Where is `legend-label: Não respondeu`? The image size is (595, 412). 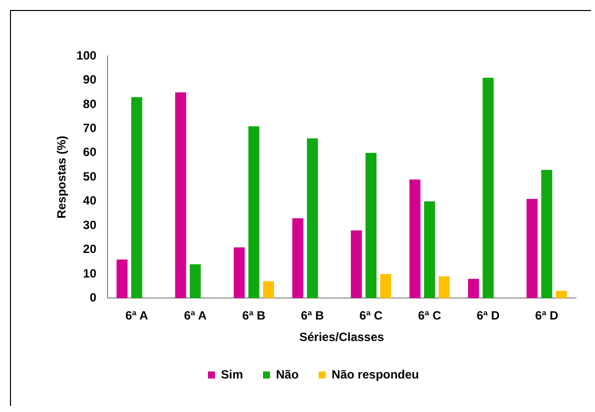
legend-label: Não respondeu is located at coordinates (376, 374).